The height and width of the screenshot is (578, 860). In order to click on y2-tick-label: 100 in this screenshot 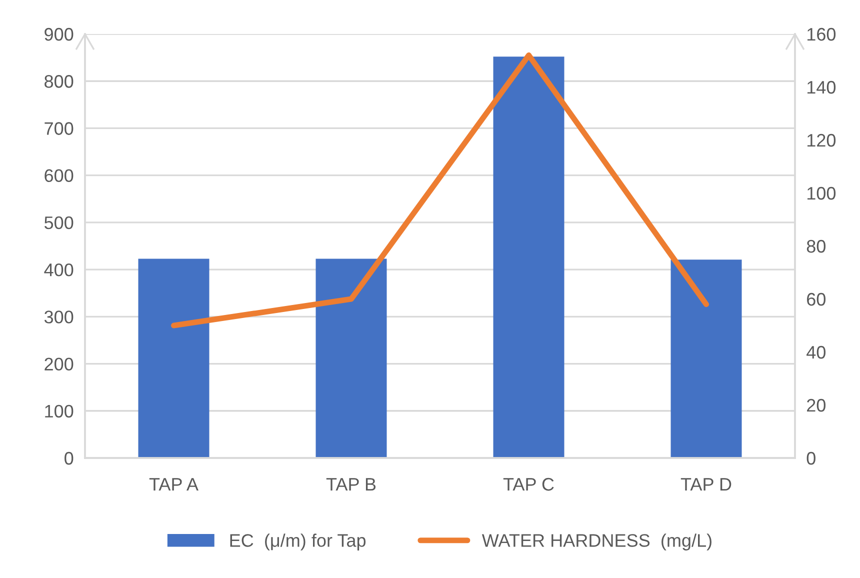, I will do `click(821, 193)`.